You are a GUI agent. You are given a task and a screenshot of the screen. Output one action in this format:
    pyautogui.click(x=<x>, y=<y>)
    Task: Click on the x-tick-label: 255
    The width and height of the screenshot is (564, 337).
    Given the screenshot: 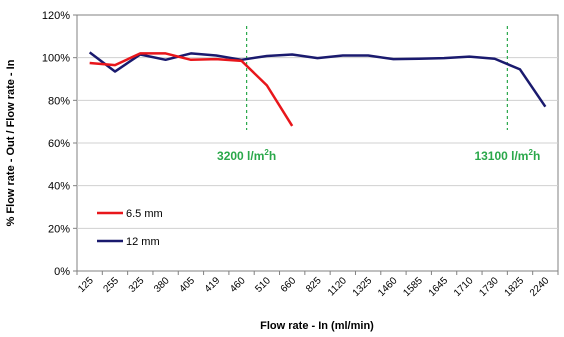 What is the action you would take?
    pyautogui.click(x=112, y=285)
    